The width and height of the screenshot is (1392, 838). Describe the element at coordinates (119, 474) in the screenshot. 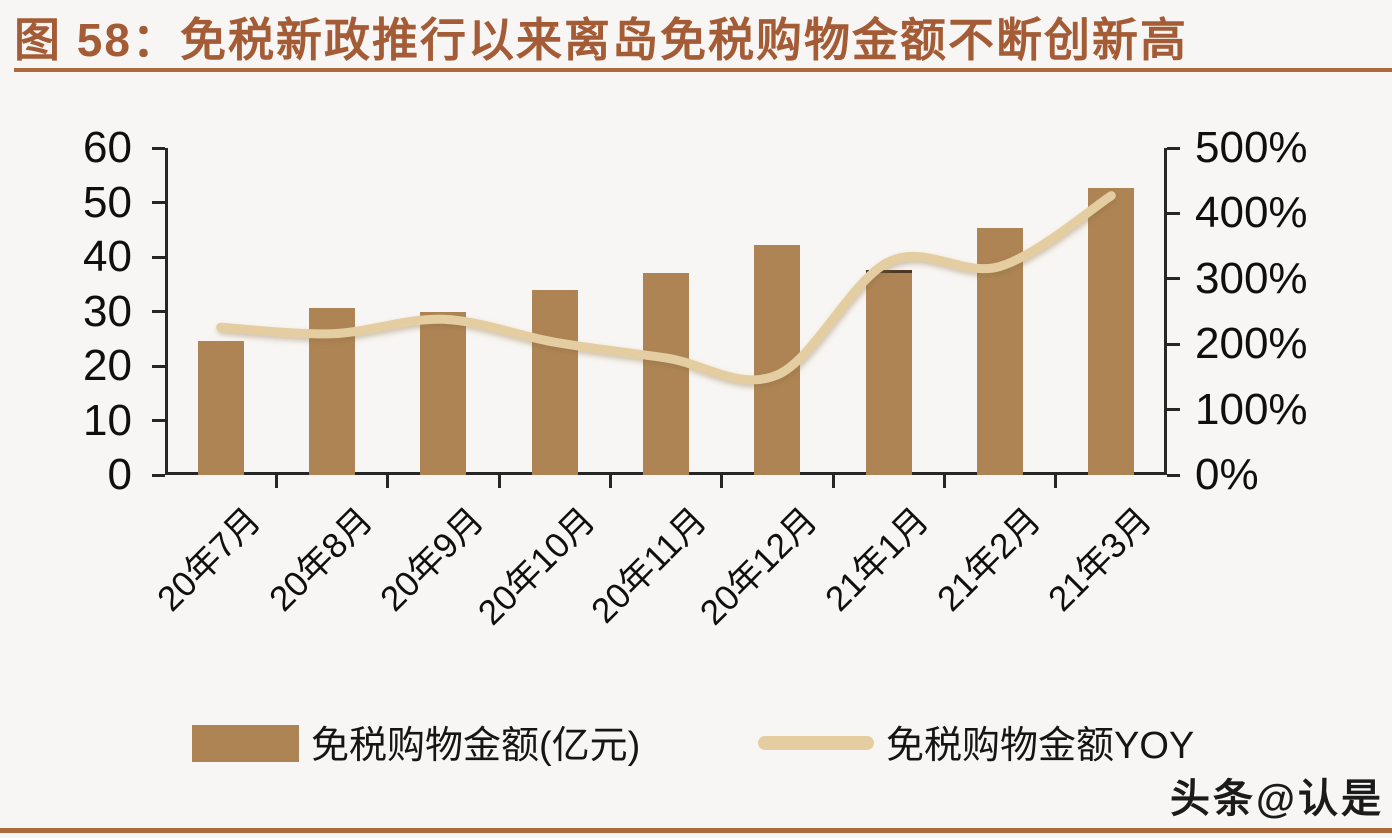

I see `left-axis-label-0: 0` at that location.